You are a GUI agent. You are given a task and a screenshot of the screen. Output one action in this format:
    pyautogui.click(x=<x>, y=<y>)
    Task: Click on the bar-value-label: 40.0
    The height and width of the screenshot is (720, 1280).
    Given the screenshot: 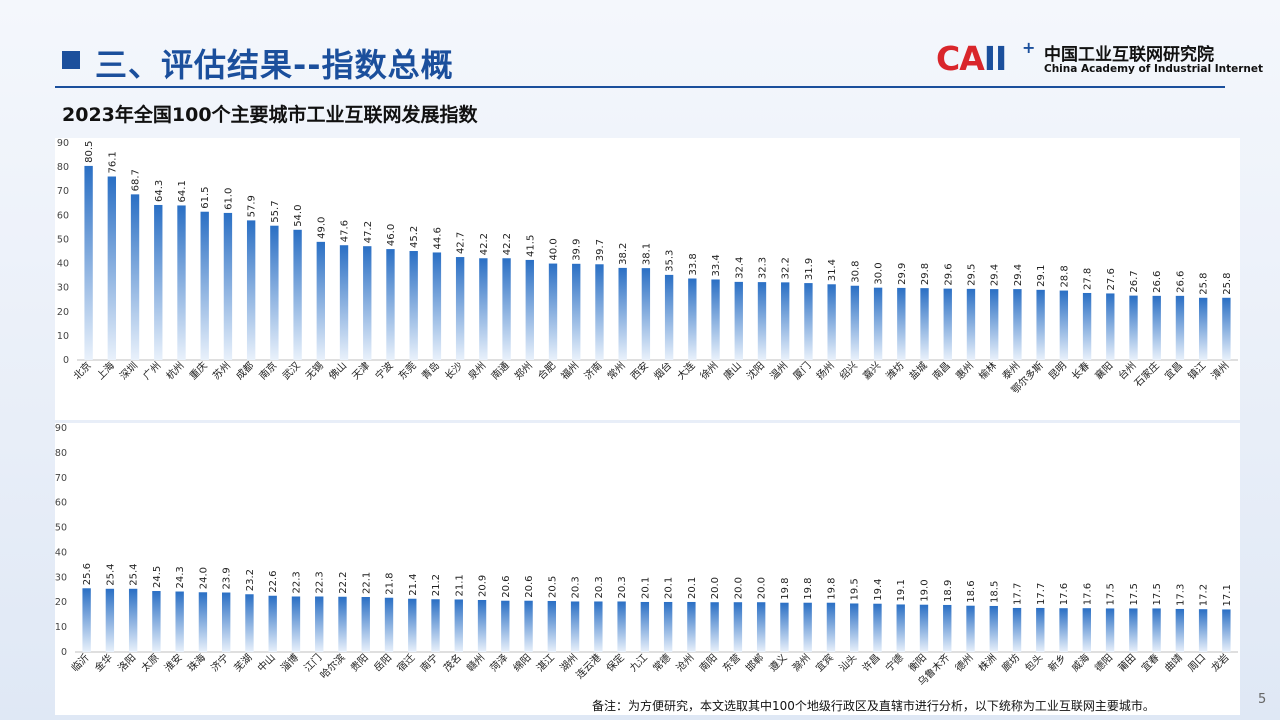 What is the action you would take?
    pyautogui.click(x=554, y=249)
    